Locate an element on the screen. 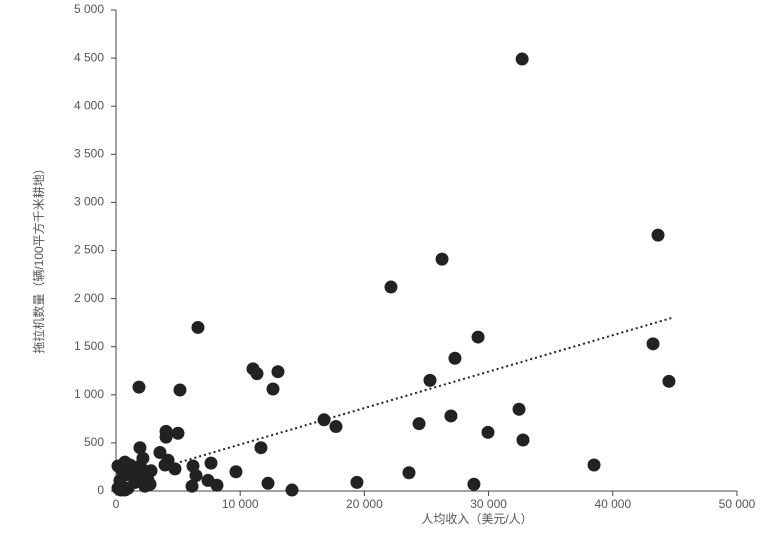 The image size is (776, 534). y-tick-label: 4 500 is located at coordinates (89, 57).